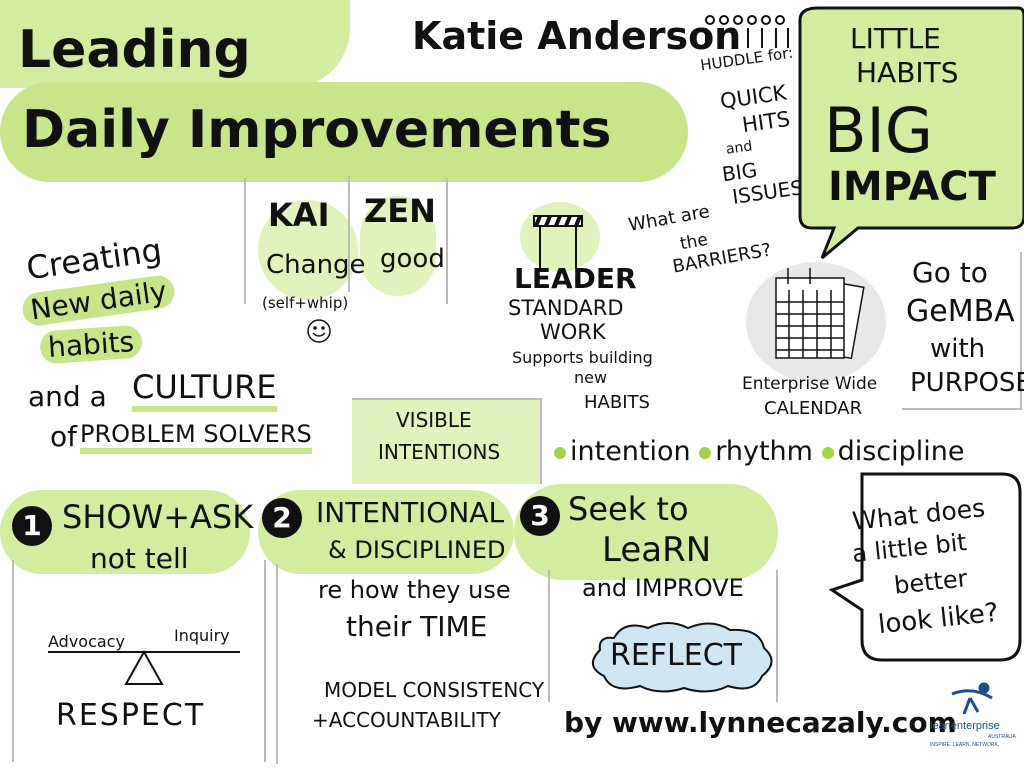 The image size is (1024, 768). What do you see at coordinates (628, 509) in the screenshot?
I see `s3-l1: Seek to` at bounding box center [628, 509].